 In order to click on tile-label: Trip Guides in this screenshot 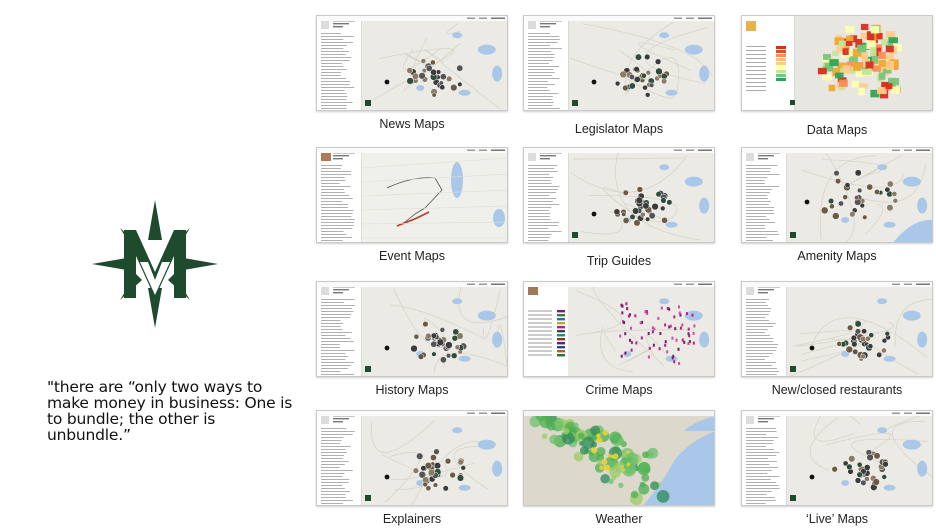, I will do `click(619, 261)`.